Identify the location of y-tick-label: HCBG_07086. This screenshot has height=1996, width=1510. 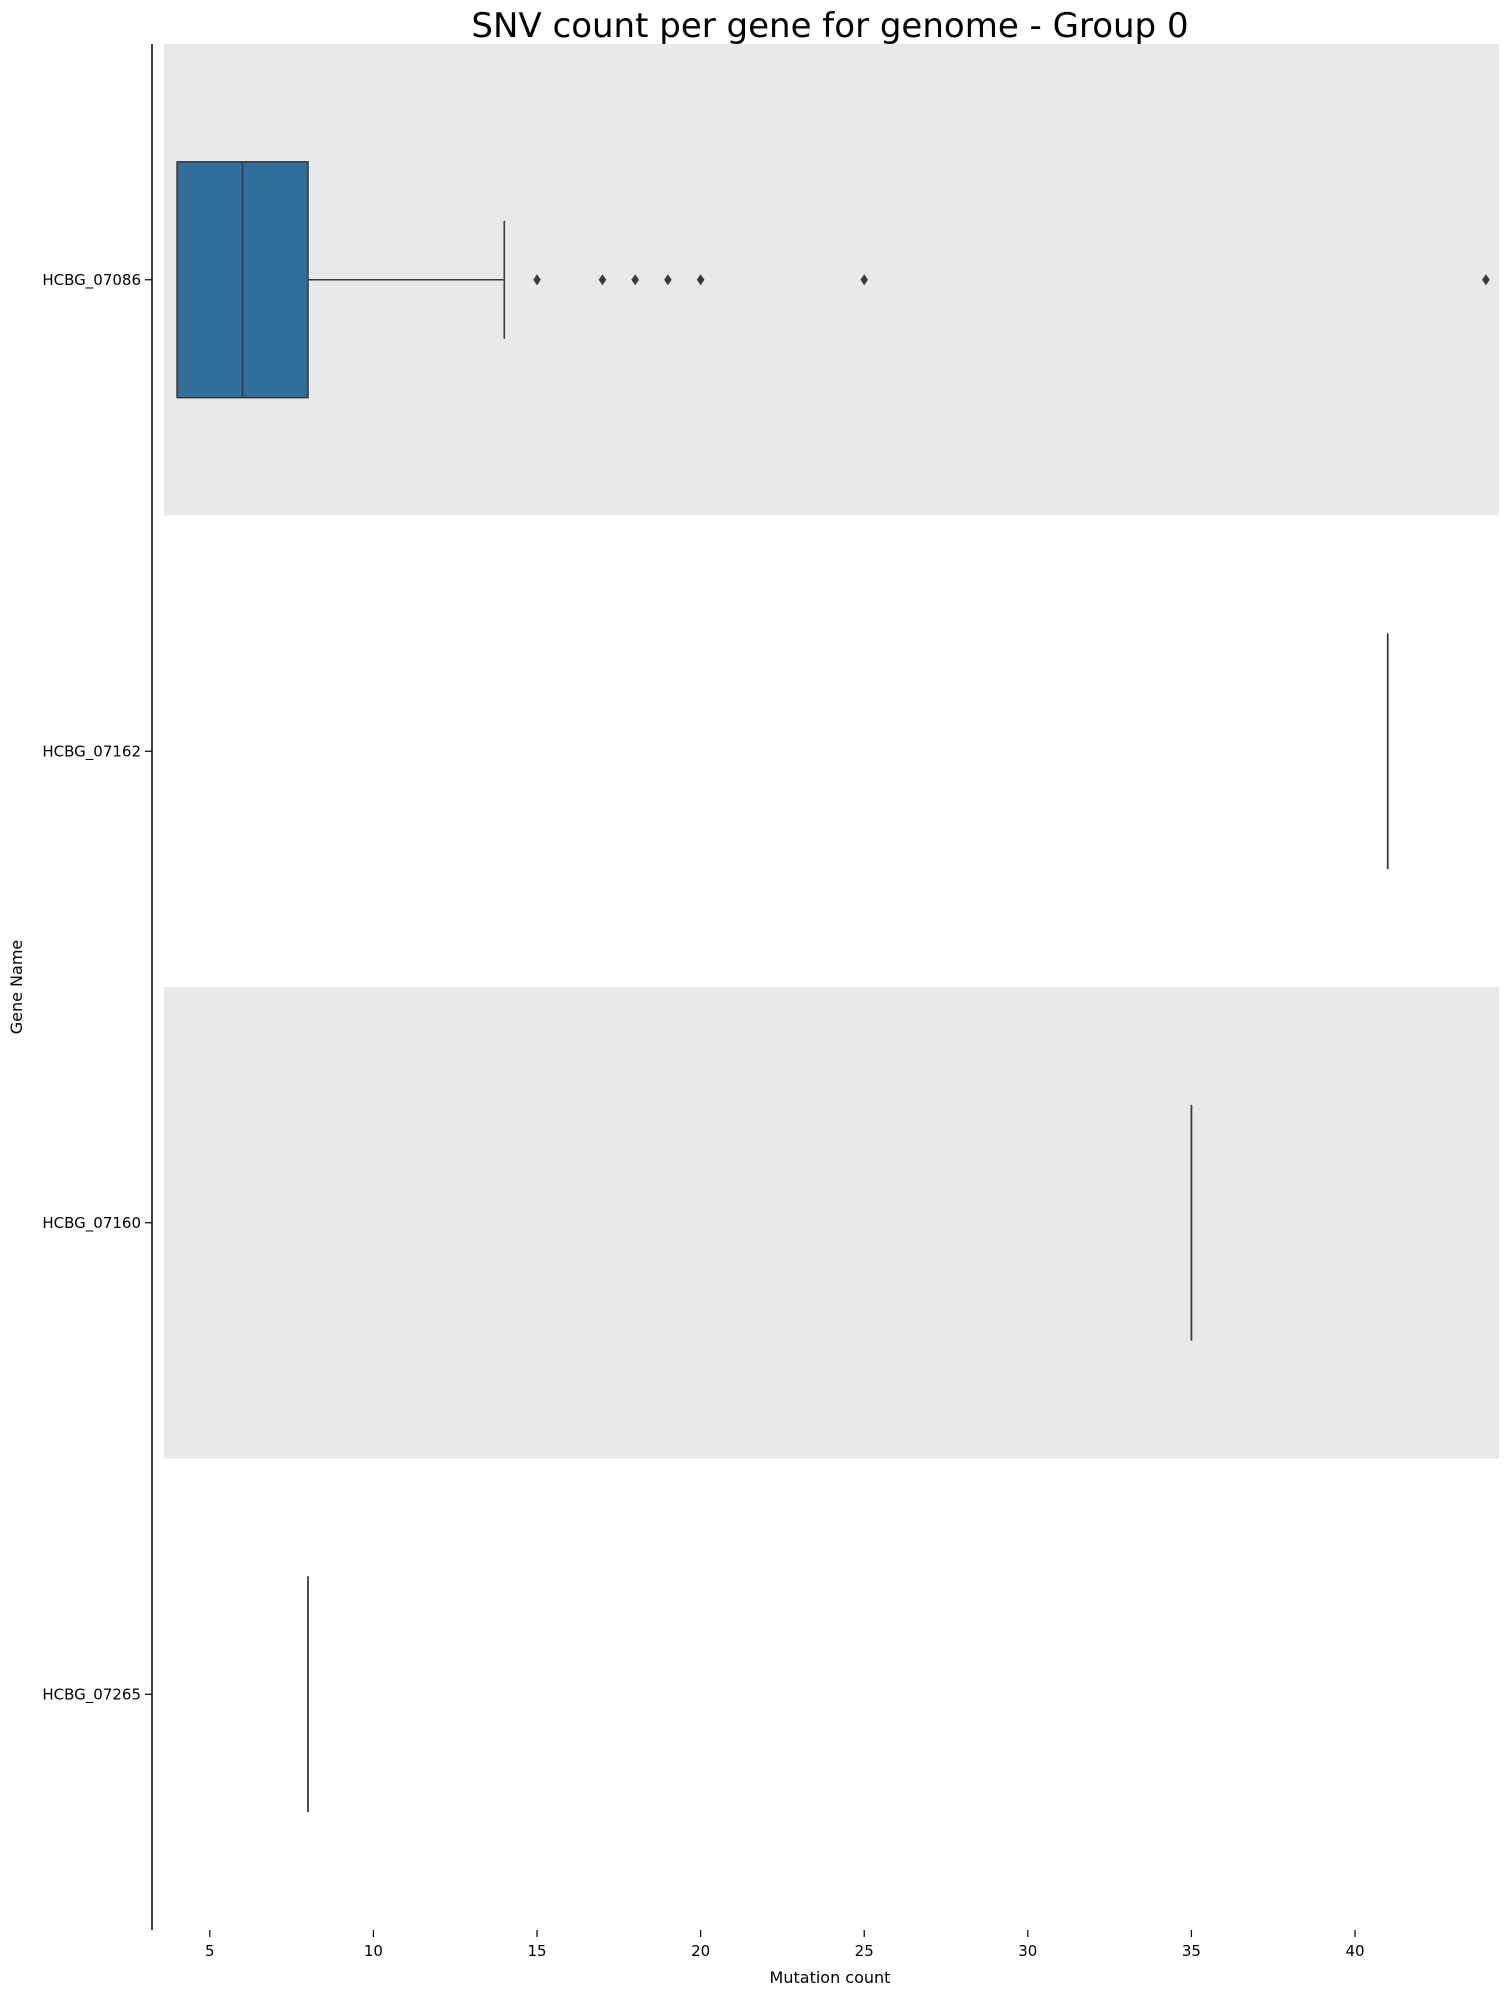
(91, 280).